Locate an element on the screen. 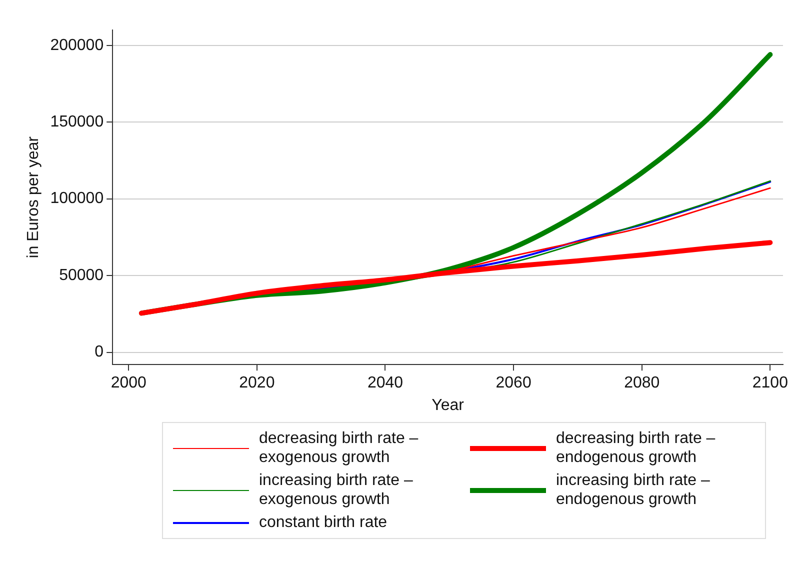  y-axis-title: in Euros per year is located at coordinates (33, 197).